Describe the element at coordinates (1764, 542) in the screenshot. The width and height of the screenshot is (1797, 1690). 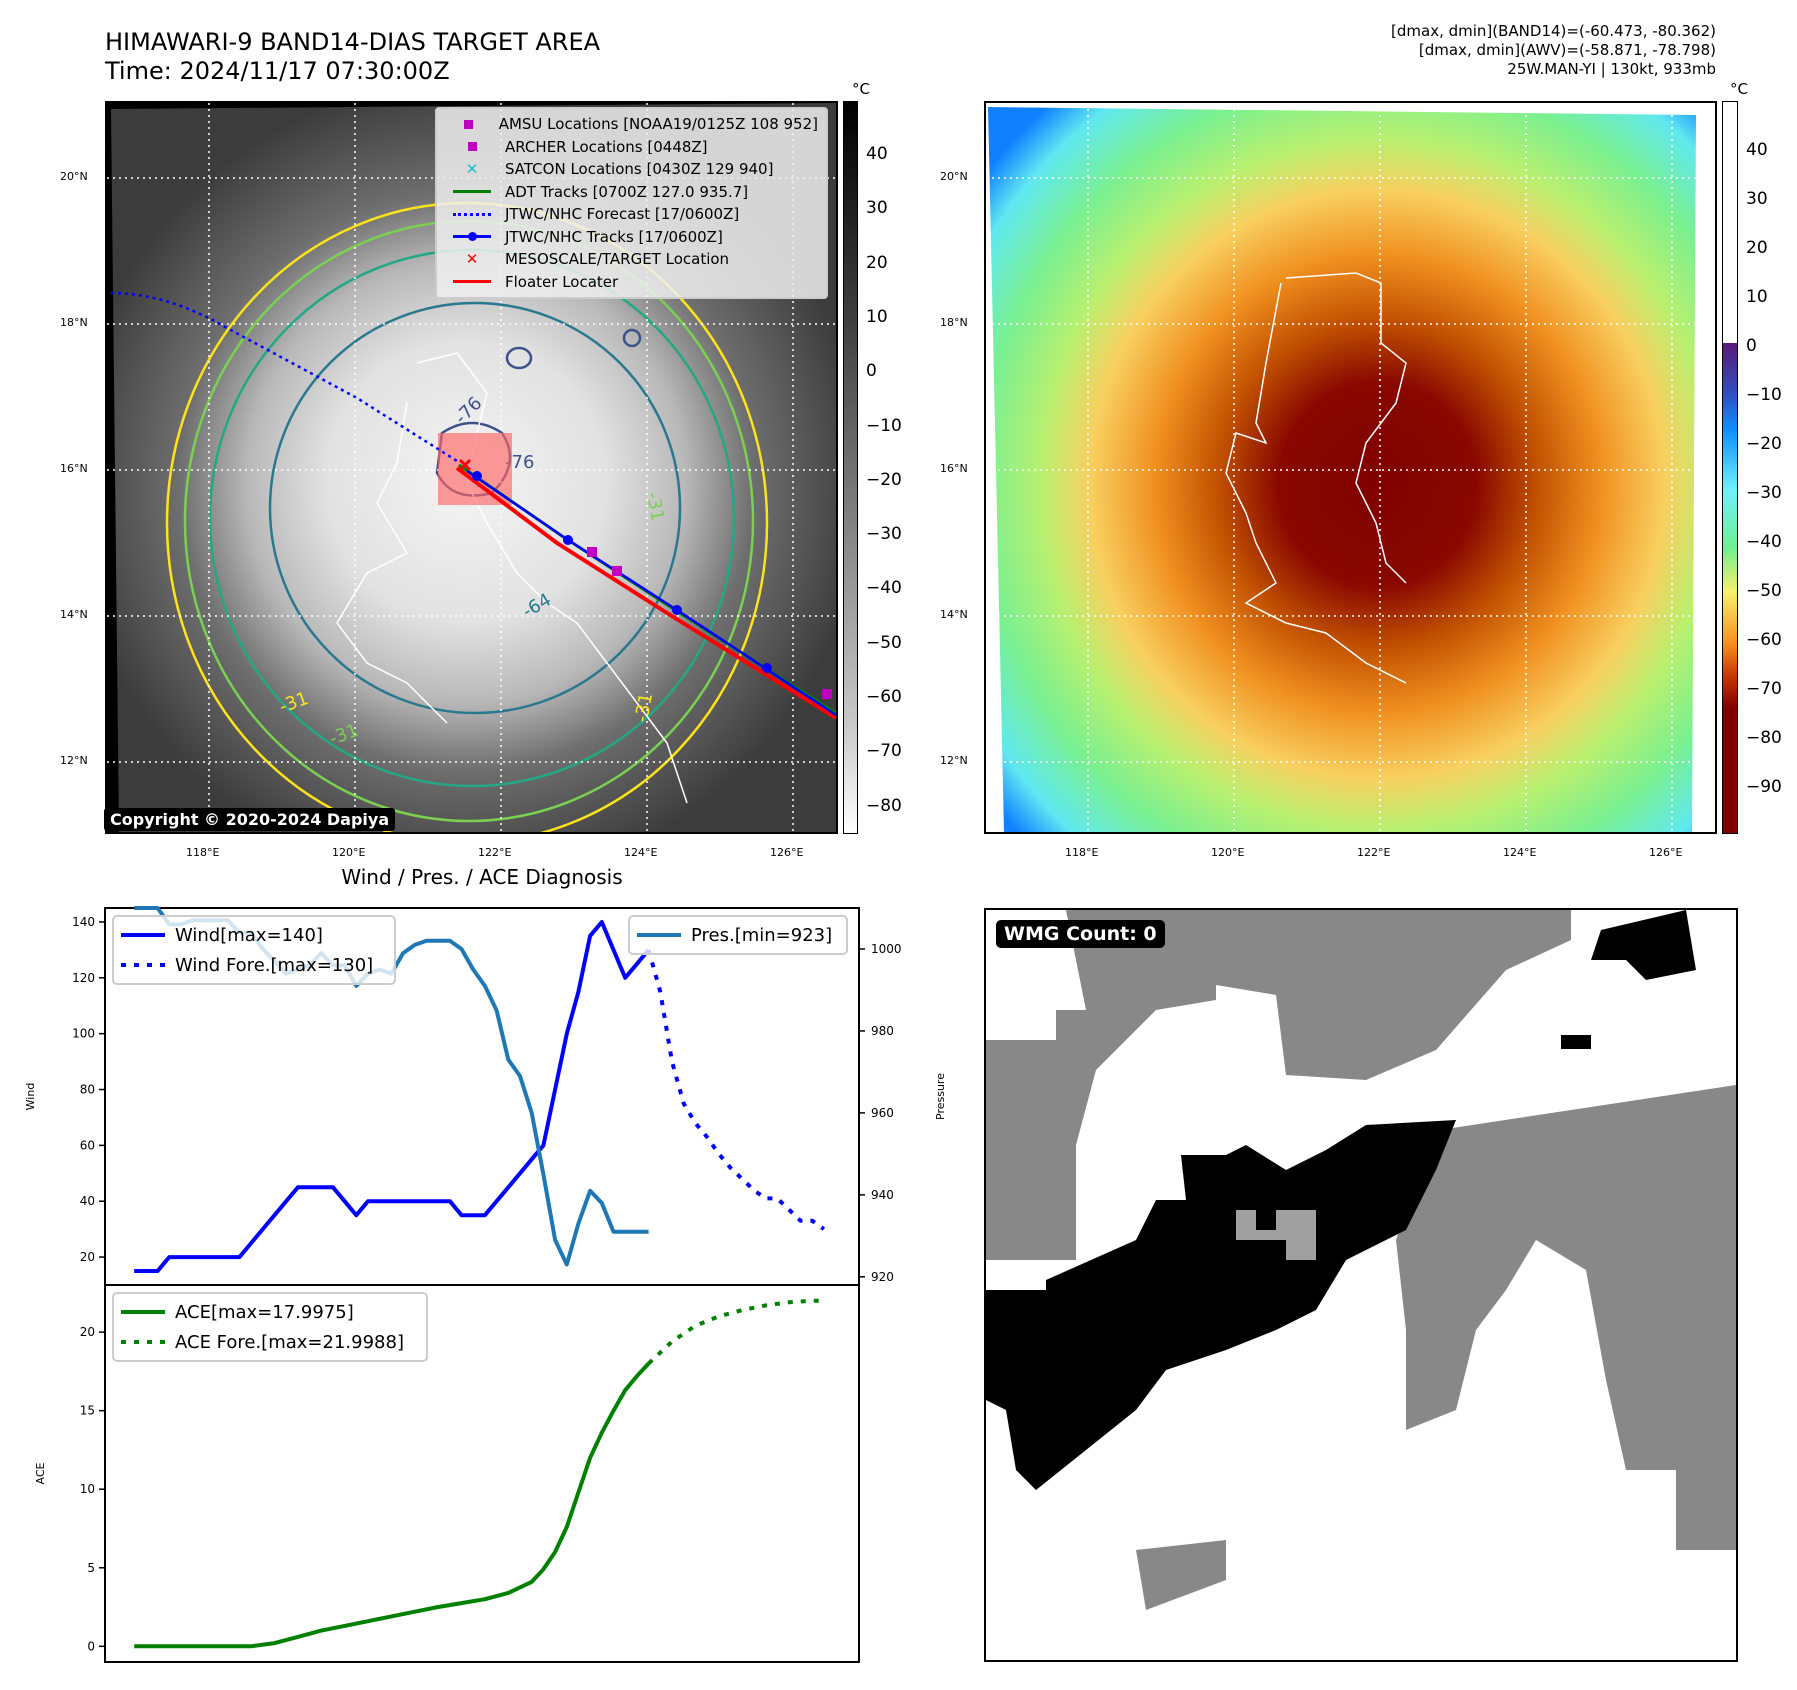
I see `colorbar-tick-label: −40` at that location.